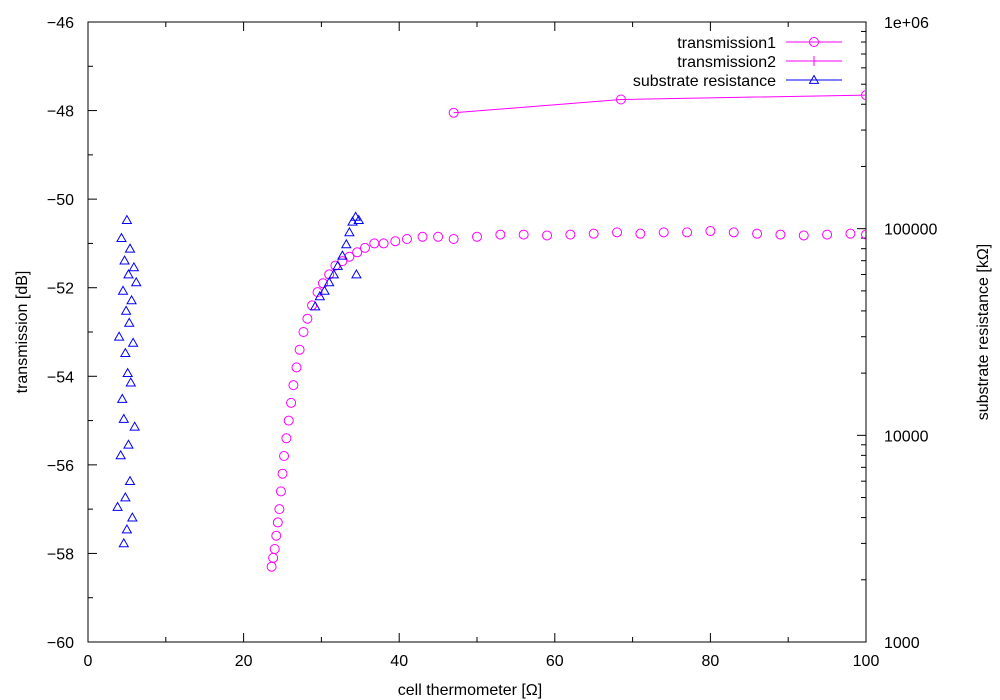  What do you see at coordinates (60, 200) in the screenshot?
I see `y-tick-label: −50` at bounding box center [60, 200].